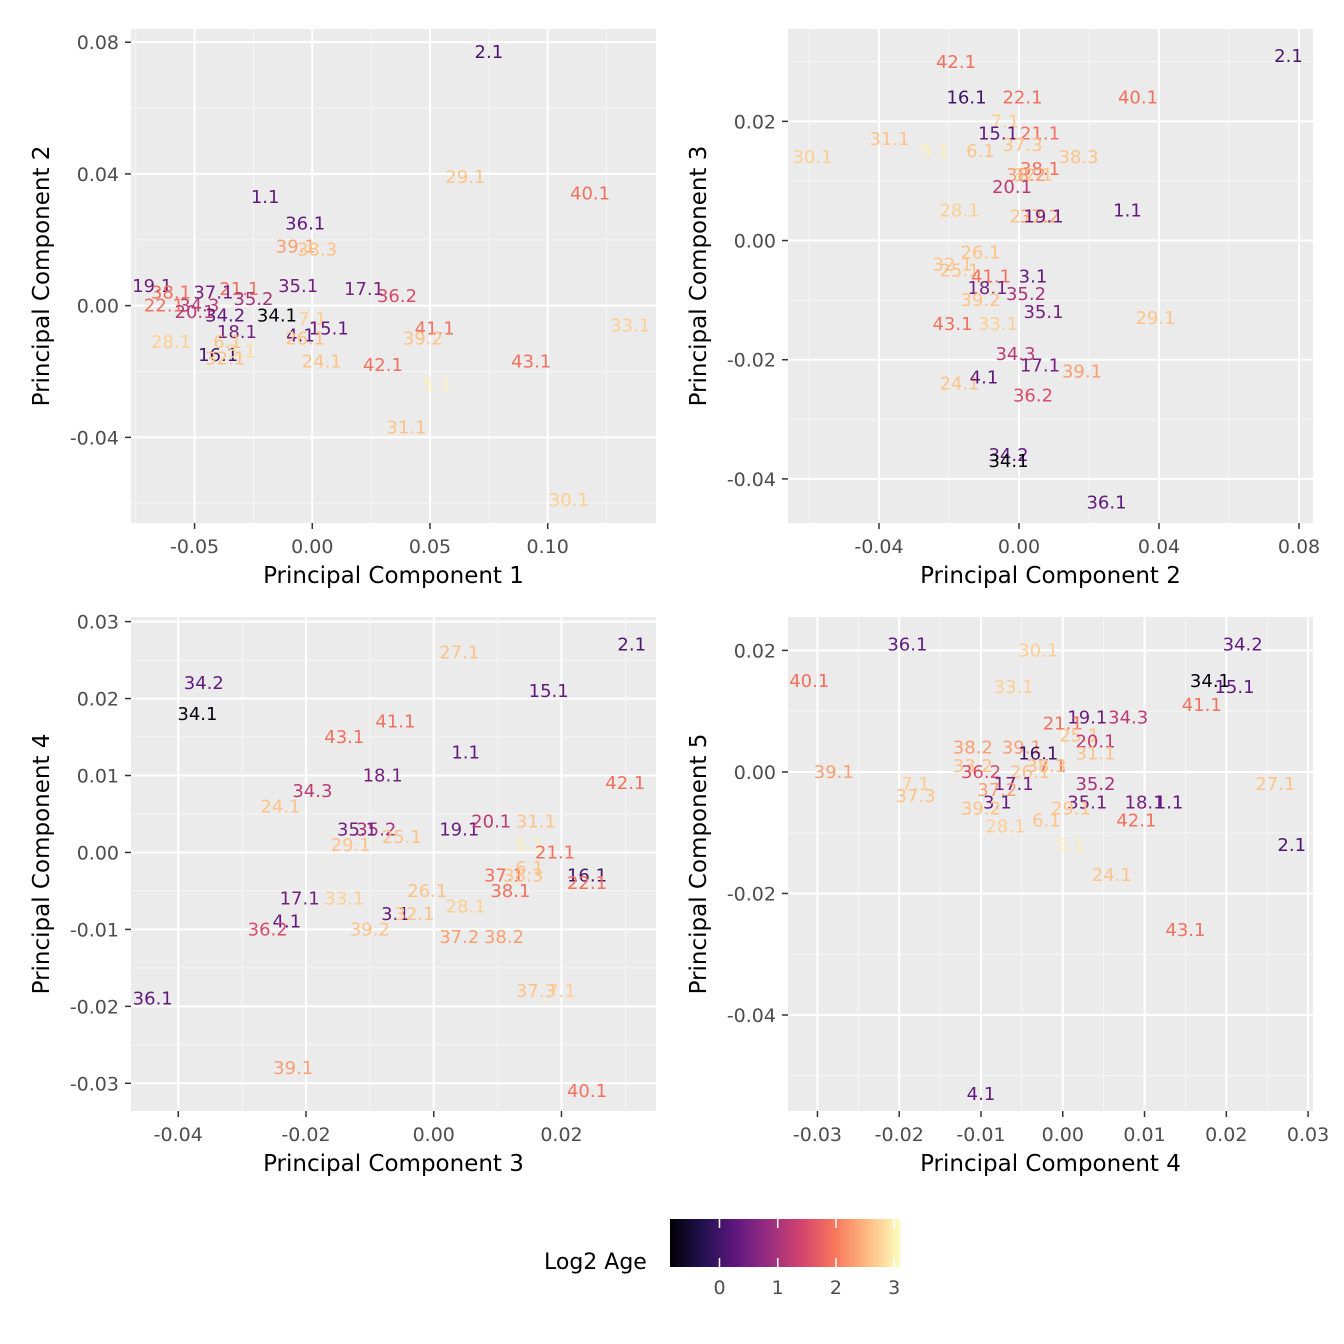 Image resolution: width=1344 pixels, height=1344 pixels. I want to click on point-label: 37.3, so click(536, 991).